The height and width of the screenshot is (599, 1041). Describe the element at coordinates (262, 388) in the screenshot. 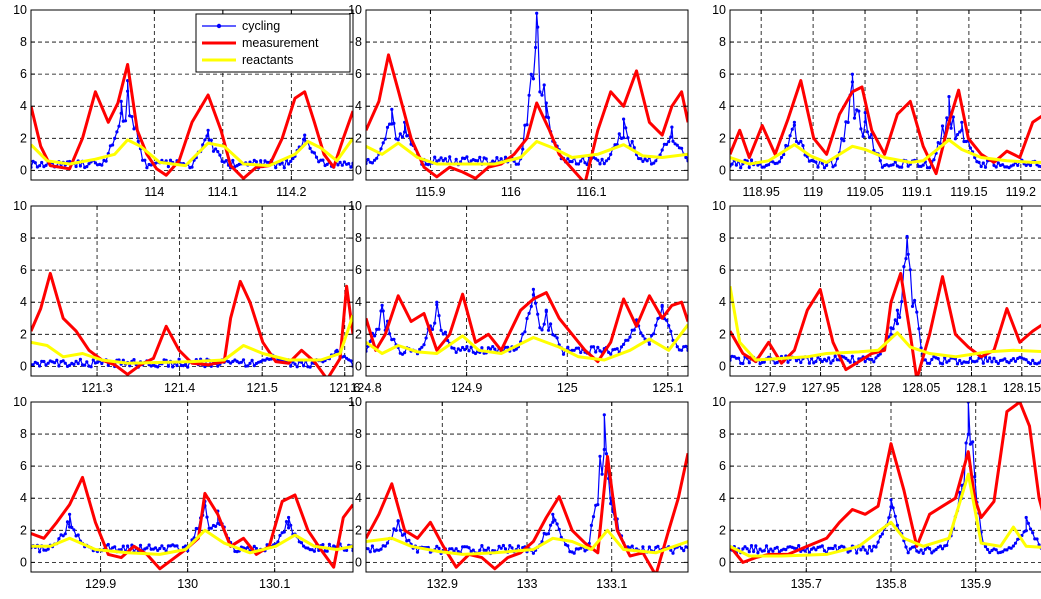

I see `x-tick-label: 121.5` at that location.